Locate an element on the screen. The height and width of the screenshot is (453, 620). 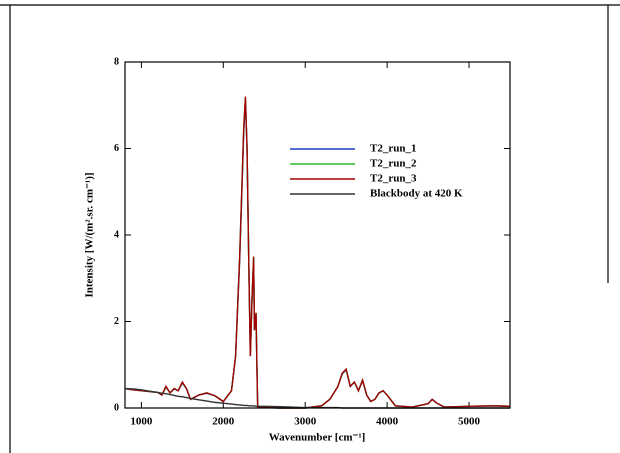
x-tick-label: 2000 is located at coordinates (223, 422).